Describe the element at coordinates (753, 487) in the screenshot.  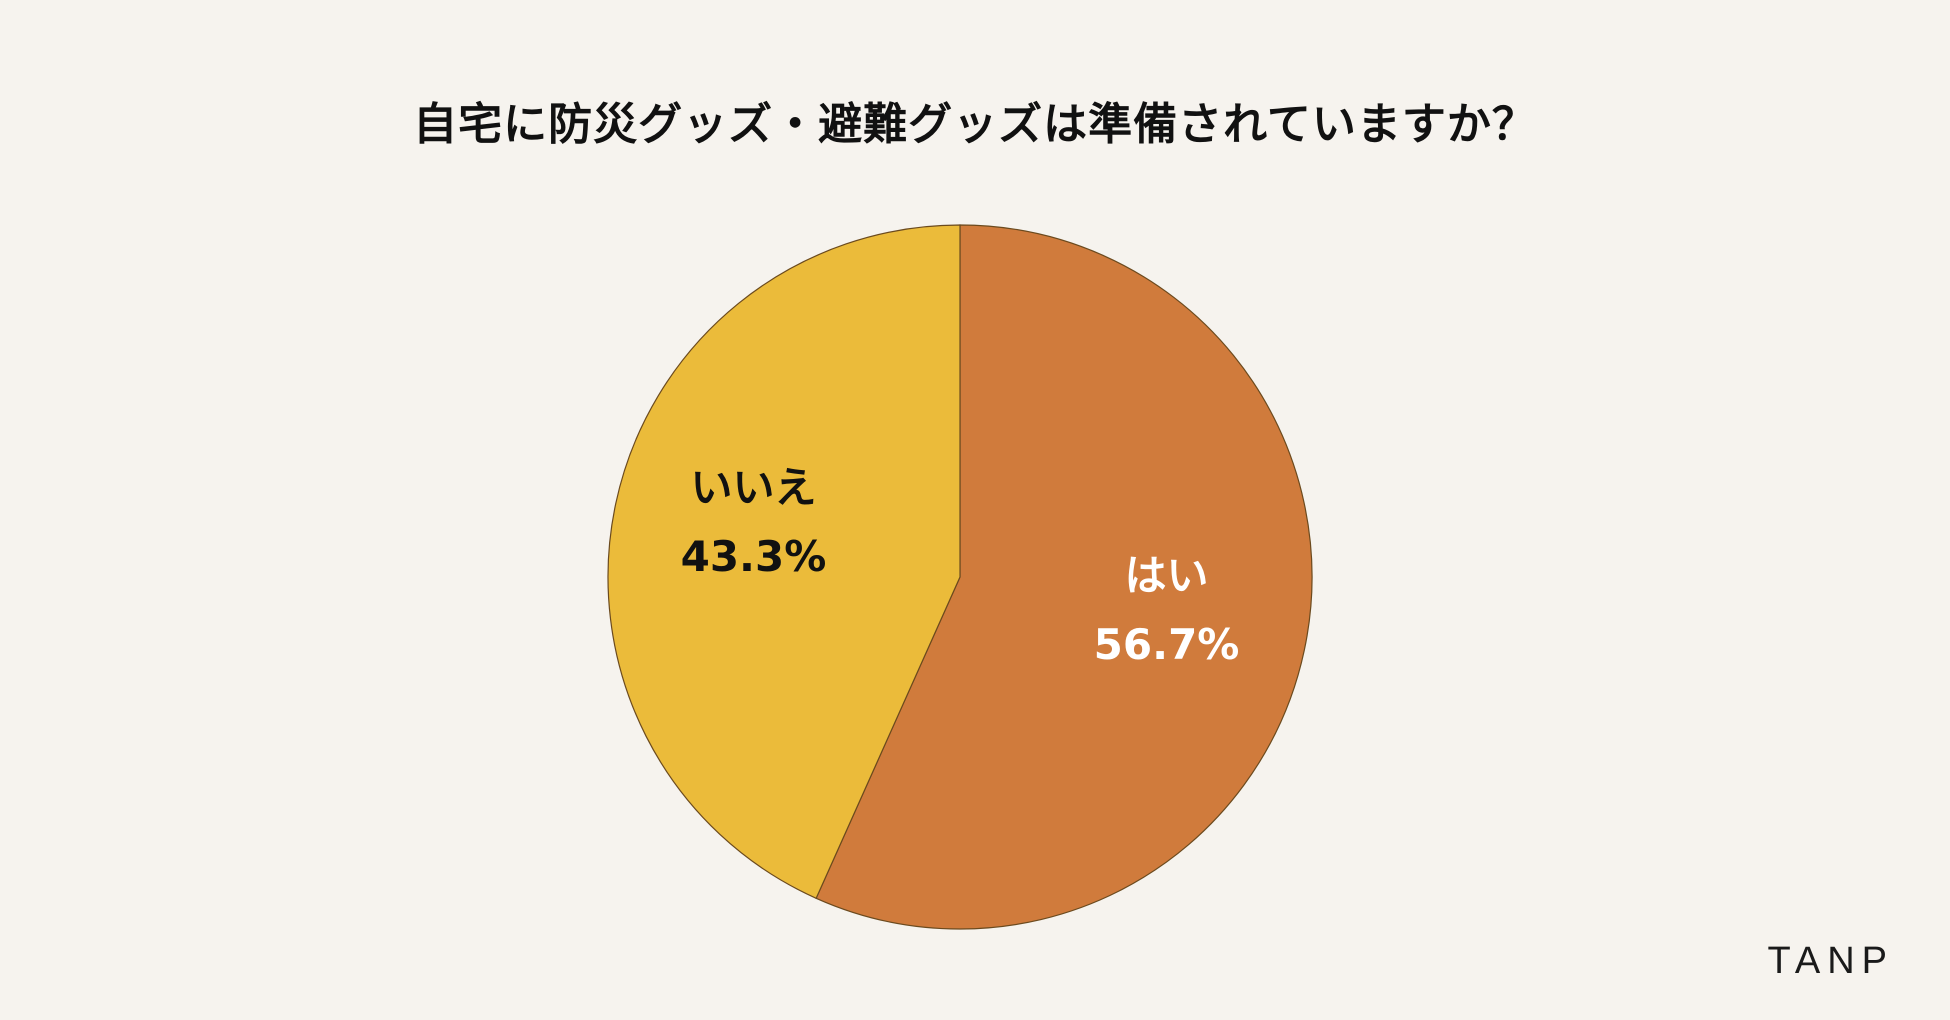
I see `slice-category-label: いいえ` at that location.